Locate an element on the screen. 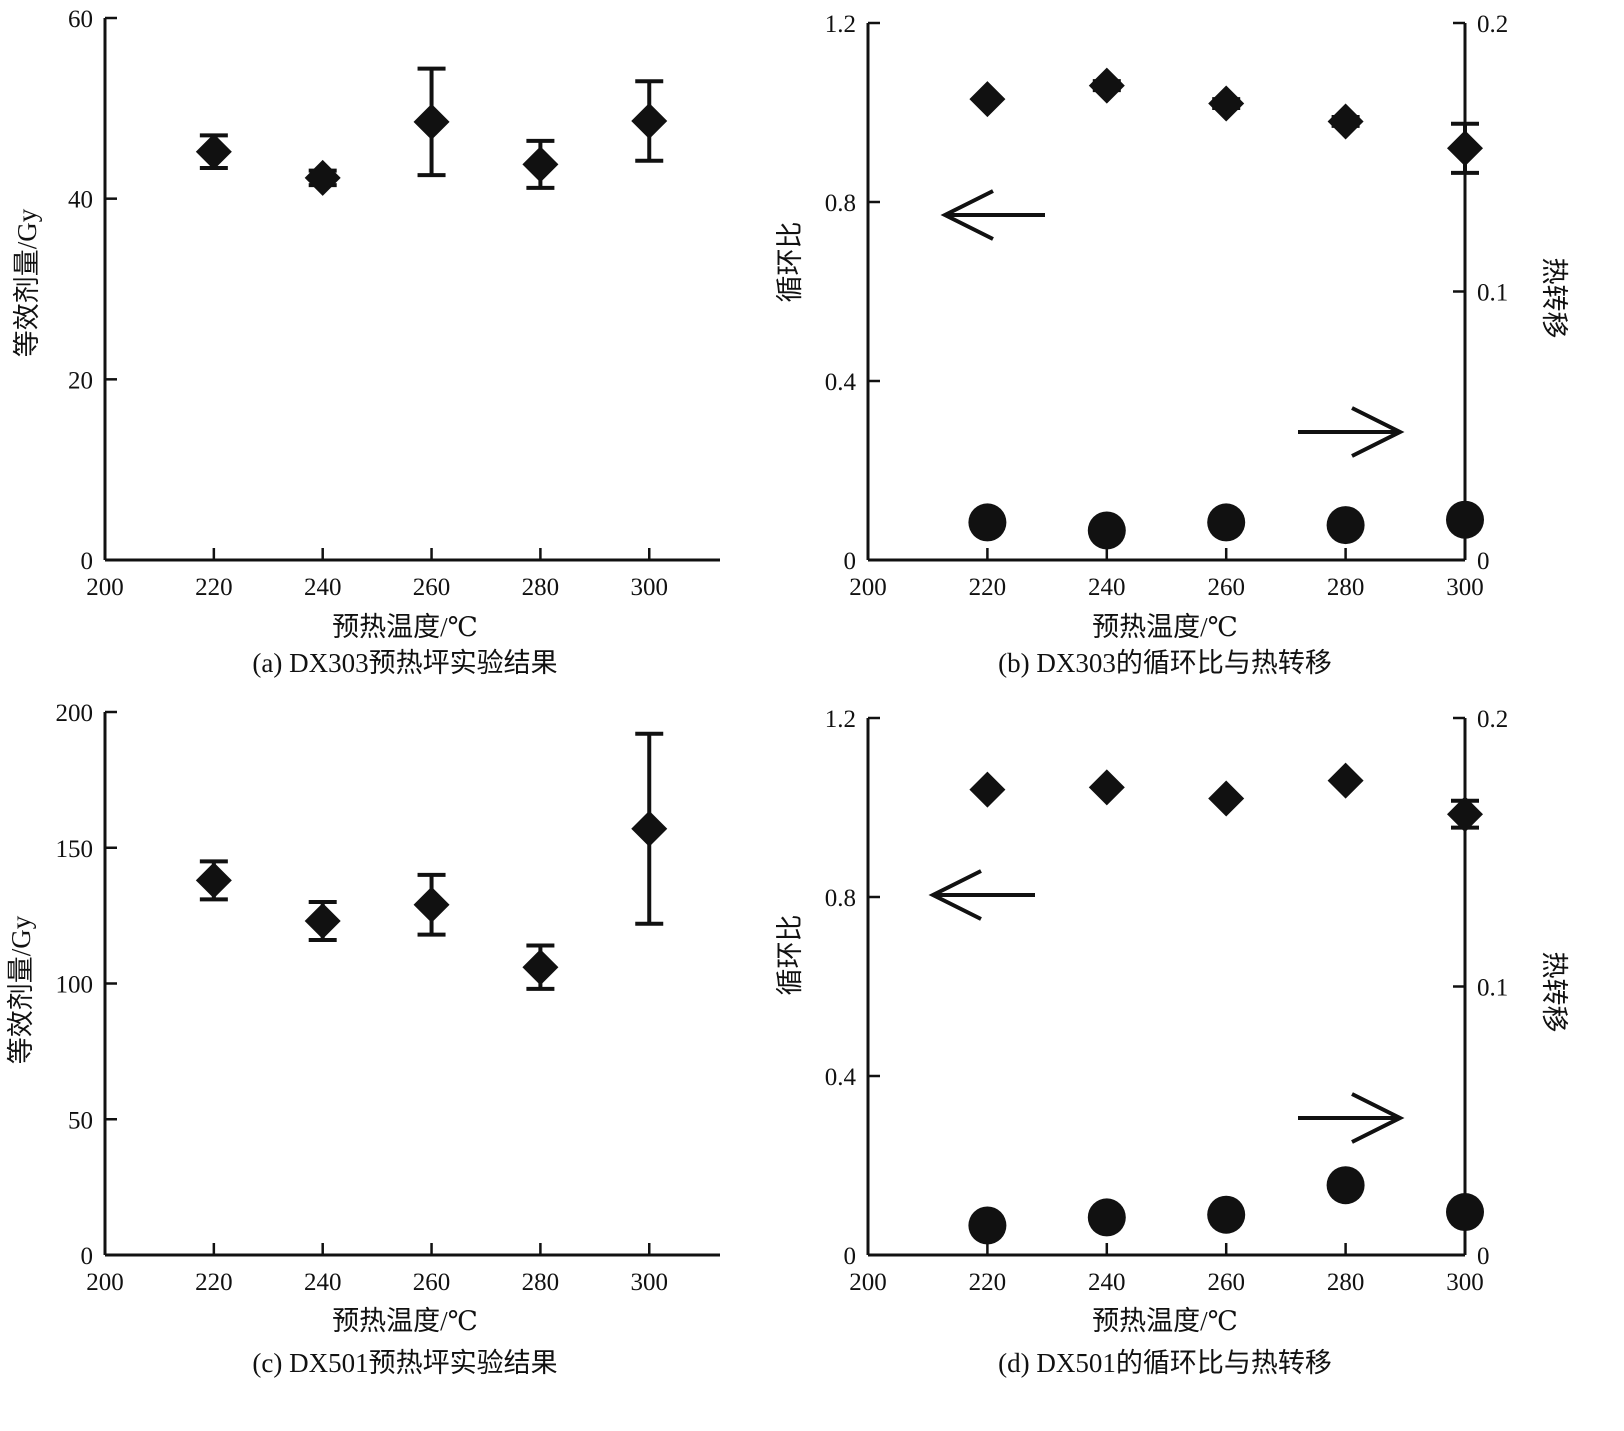 The width and height of the screenshot is (1624, 1431). y-tick-label: 150 is located at coordinates (75, 849).